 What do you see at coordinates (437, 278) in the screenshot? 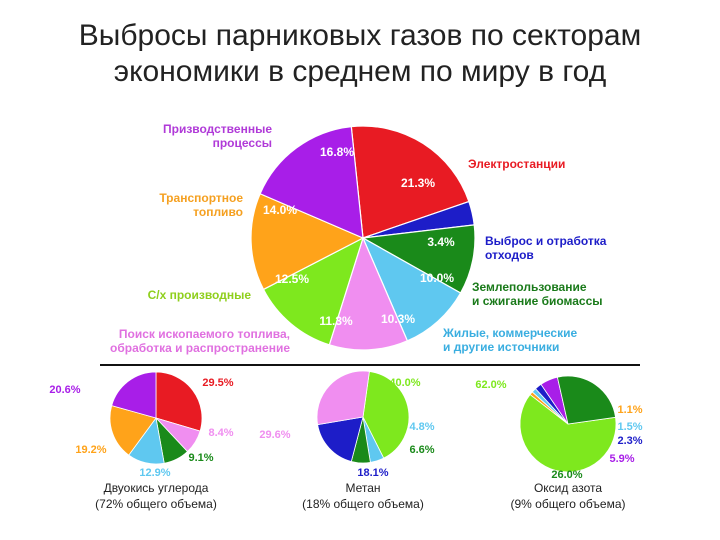
I see `pie-1-value-label-3: 10.0%` at bounding box center [437, 278].